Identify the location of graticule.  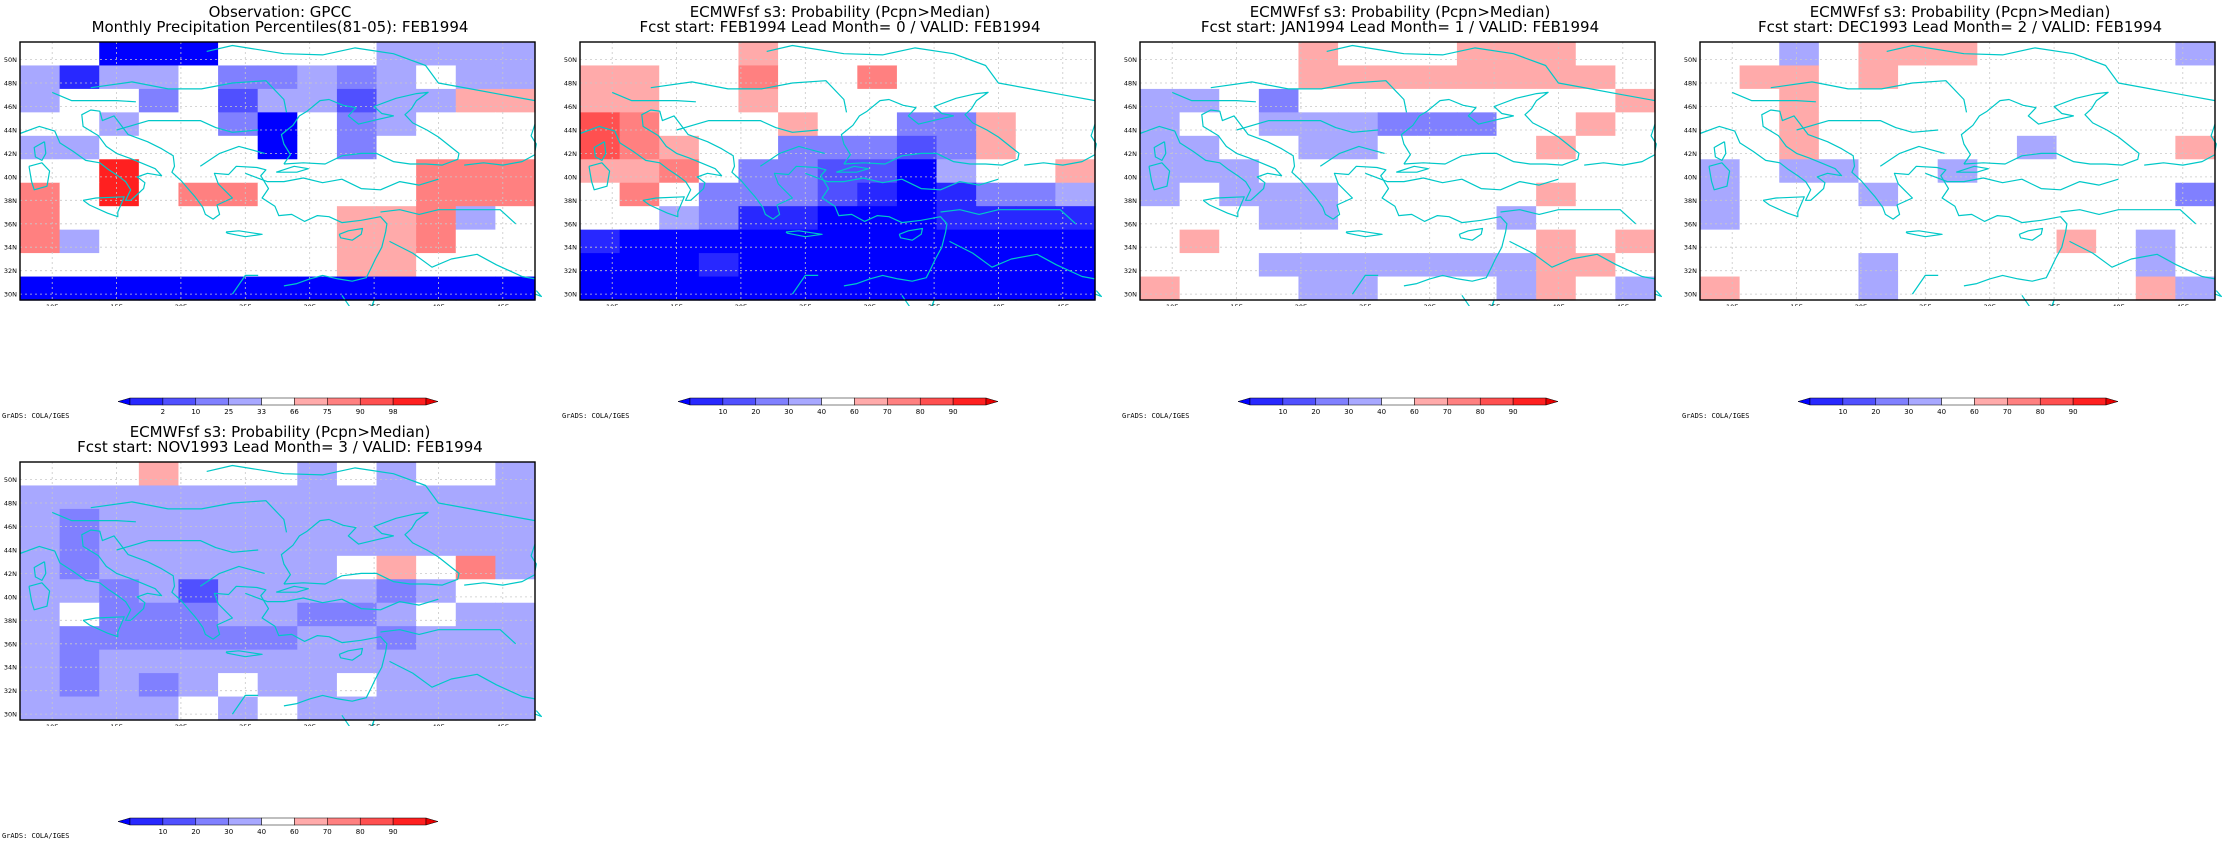
(1957, 171).